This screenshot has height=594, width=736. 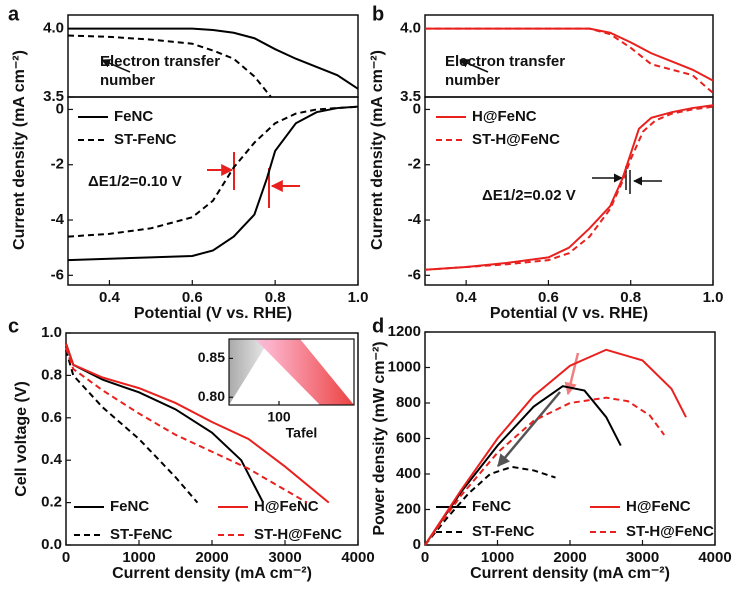 What do you see at coordinates (52, 459) in the screenshot?
I see `y-tick-label: 0.4` at bounding box center [52, 459].